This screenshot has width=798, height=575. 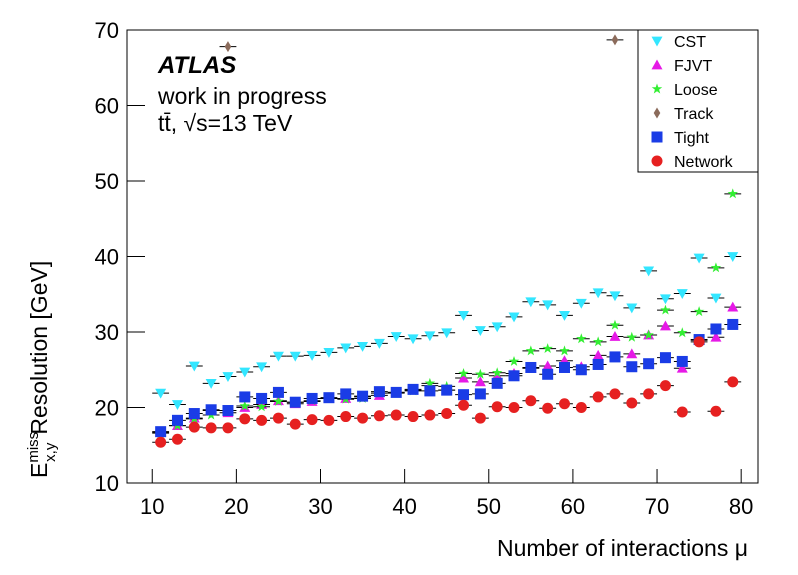 What do you see at coordinates (694, 114) in the screenshot?
I see `legend-label: Track` at bounding box center [694, 114].